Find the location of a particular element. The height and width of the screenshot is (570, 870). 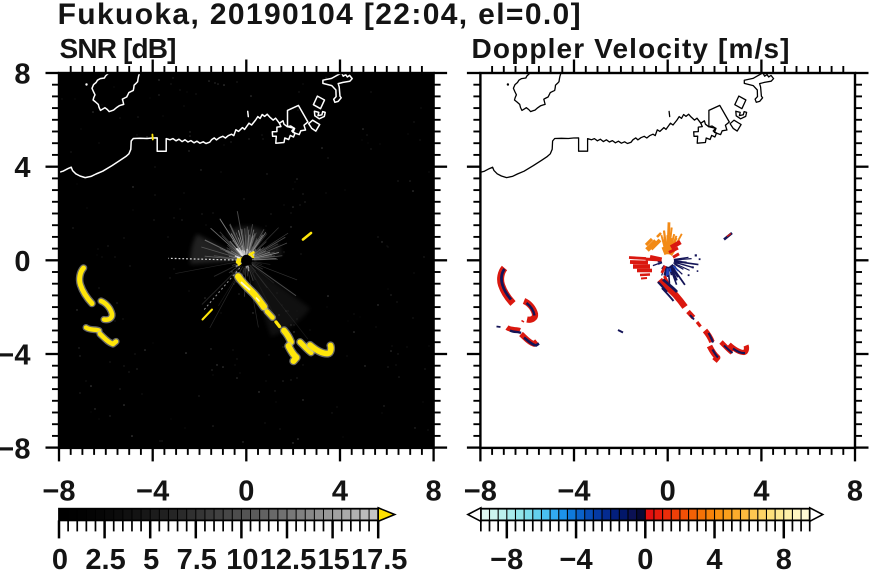

svg-text: 15 is located at coordinates (333, 557).